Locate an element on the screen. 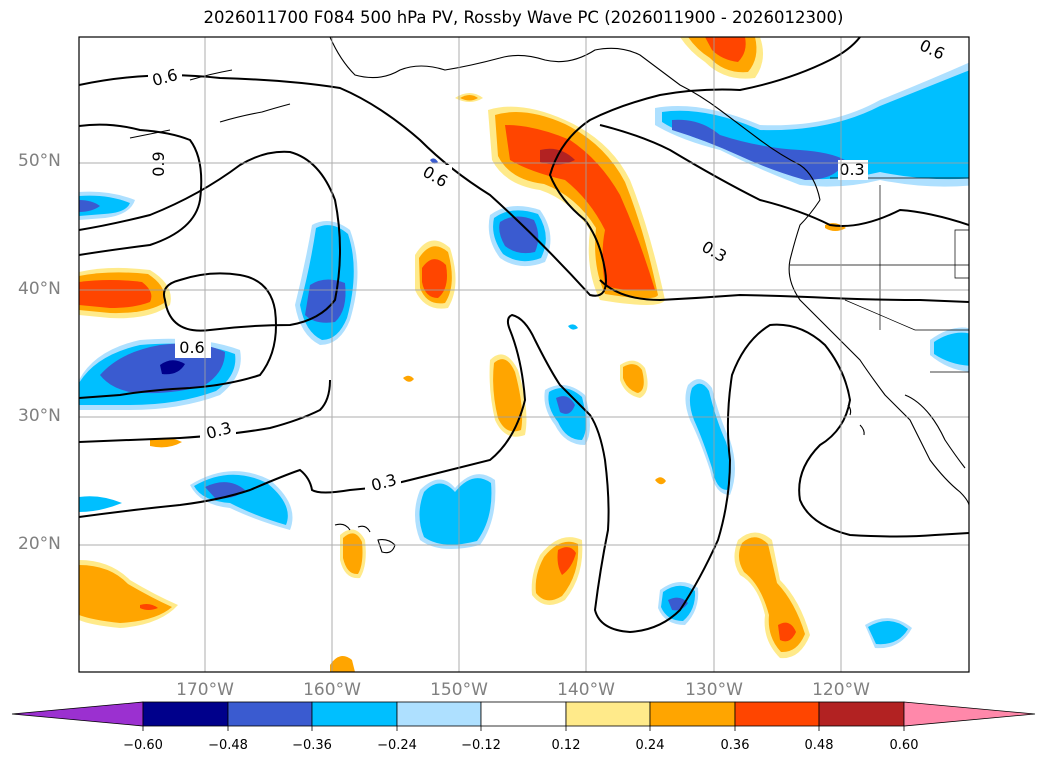 This screenshot has height=765, width=1047. positive-anomaly-sw is located at coordinates (128, 594).